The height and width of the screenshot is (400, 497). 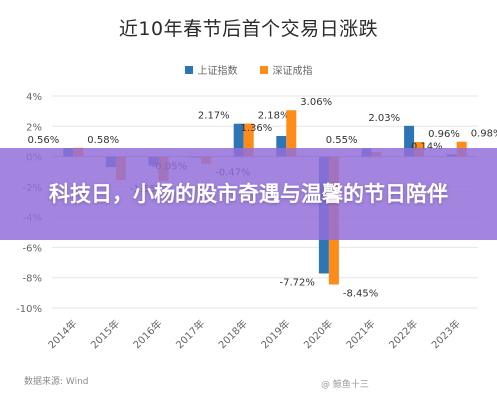 I want to click on x-tick-label: 2015年, so click(x=105, y=334).